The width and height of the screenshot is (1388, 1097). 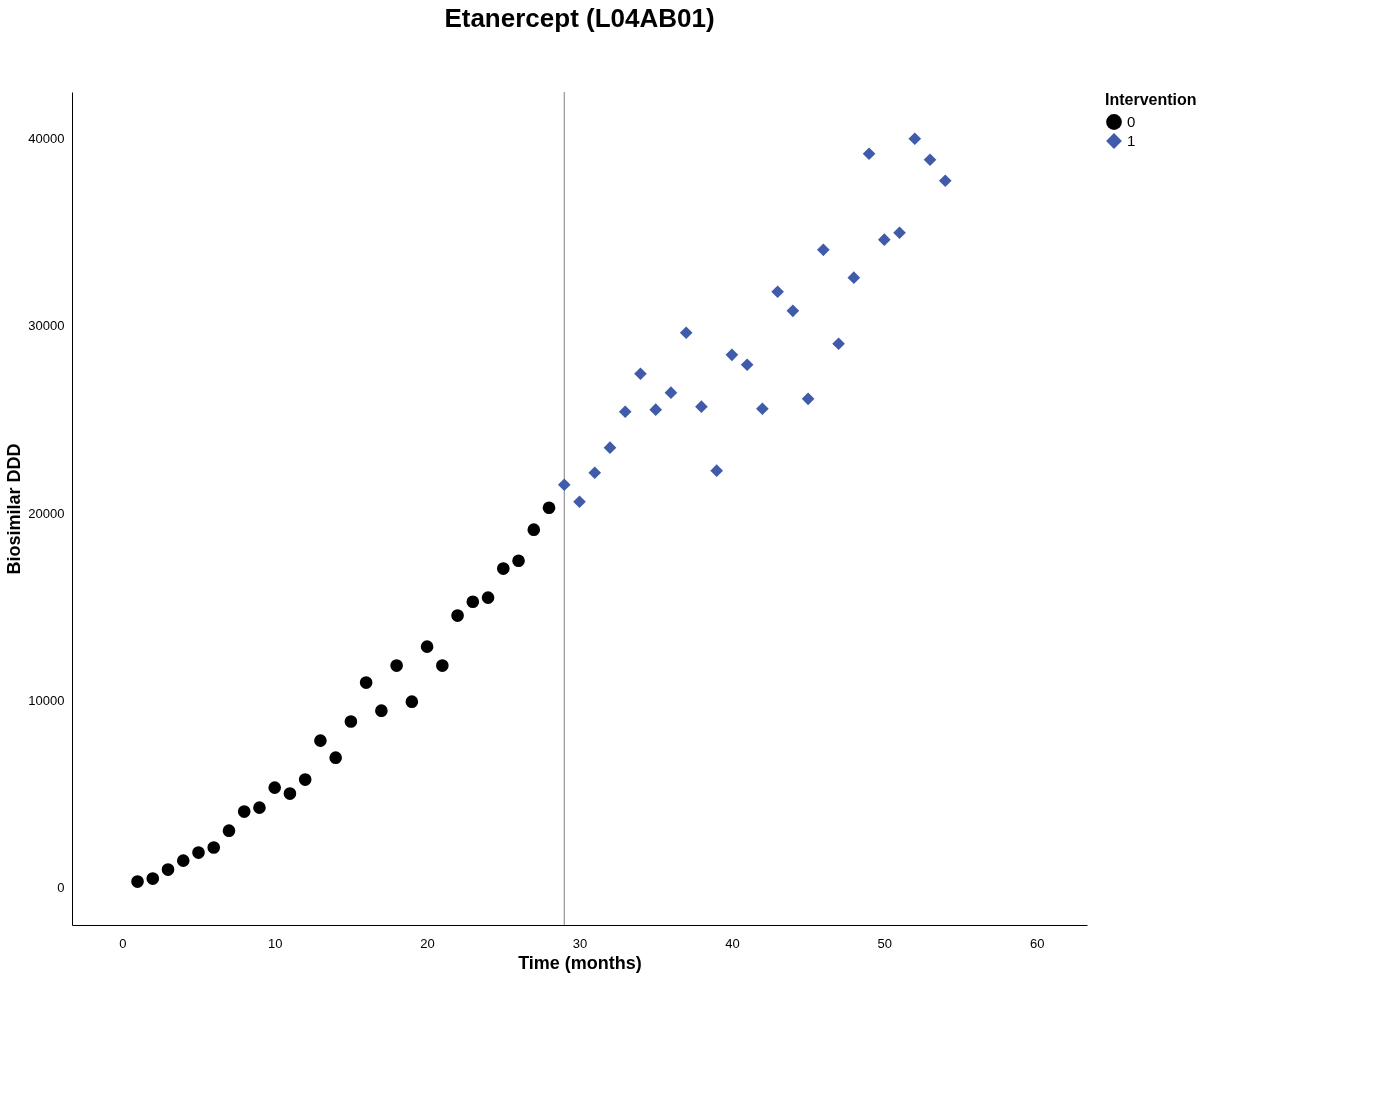 What do you see at coordinates (46, 513) in the screenshot?
I see `y-tick-label: 20000` at bounding box center [46, 513].